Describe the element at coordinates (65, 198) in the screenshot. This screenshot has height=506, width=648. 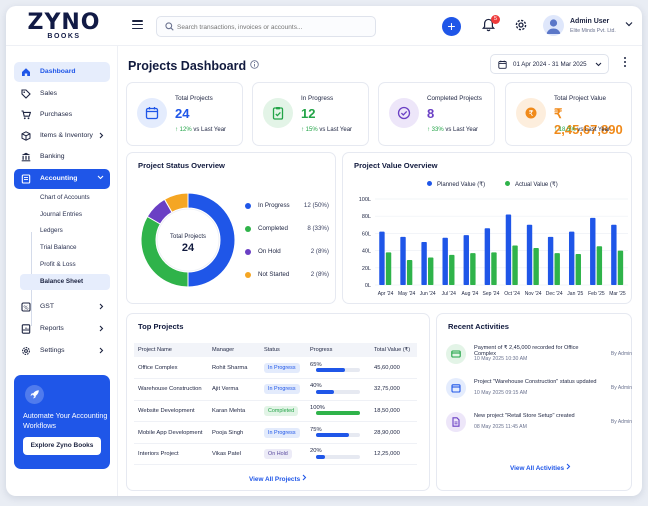
I see `submenu-chart-of-accounts: Chart of Accounts` at that location.